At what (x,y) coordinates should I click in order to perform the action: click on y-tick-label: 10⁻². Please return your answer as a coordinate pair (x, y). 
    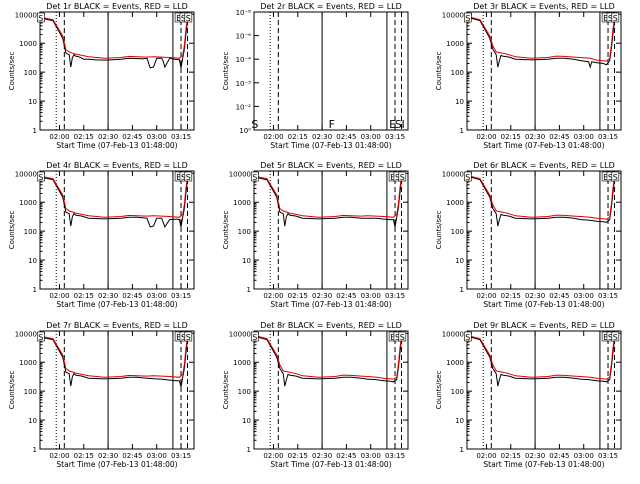
    Looking at the image, I should click on (244, 107).